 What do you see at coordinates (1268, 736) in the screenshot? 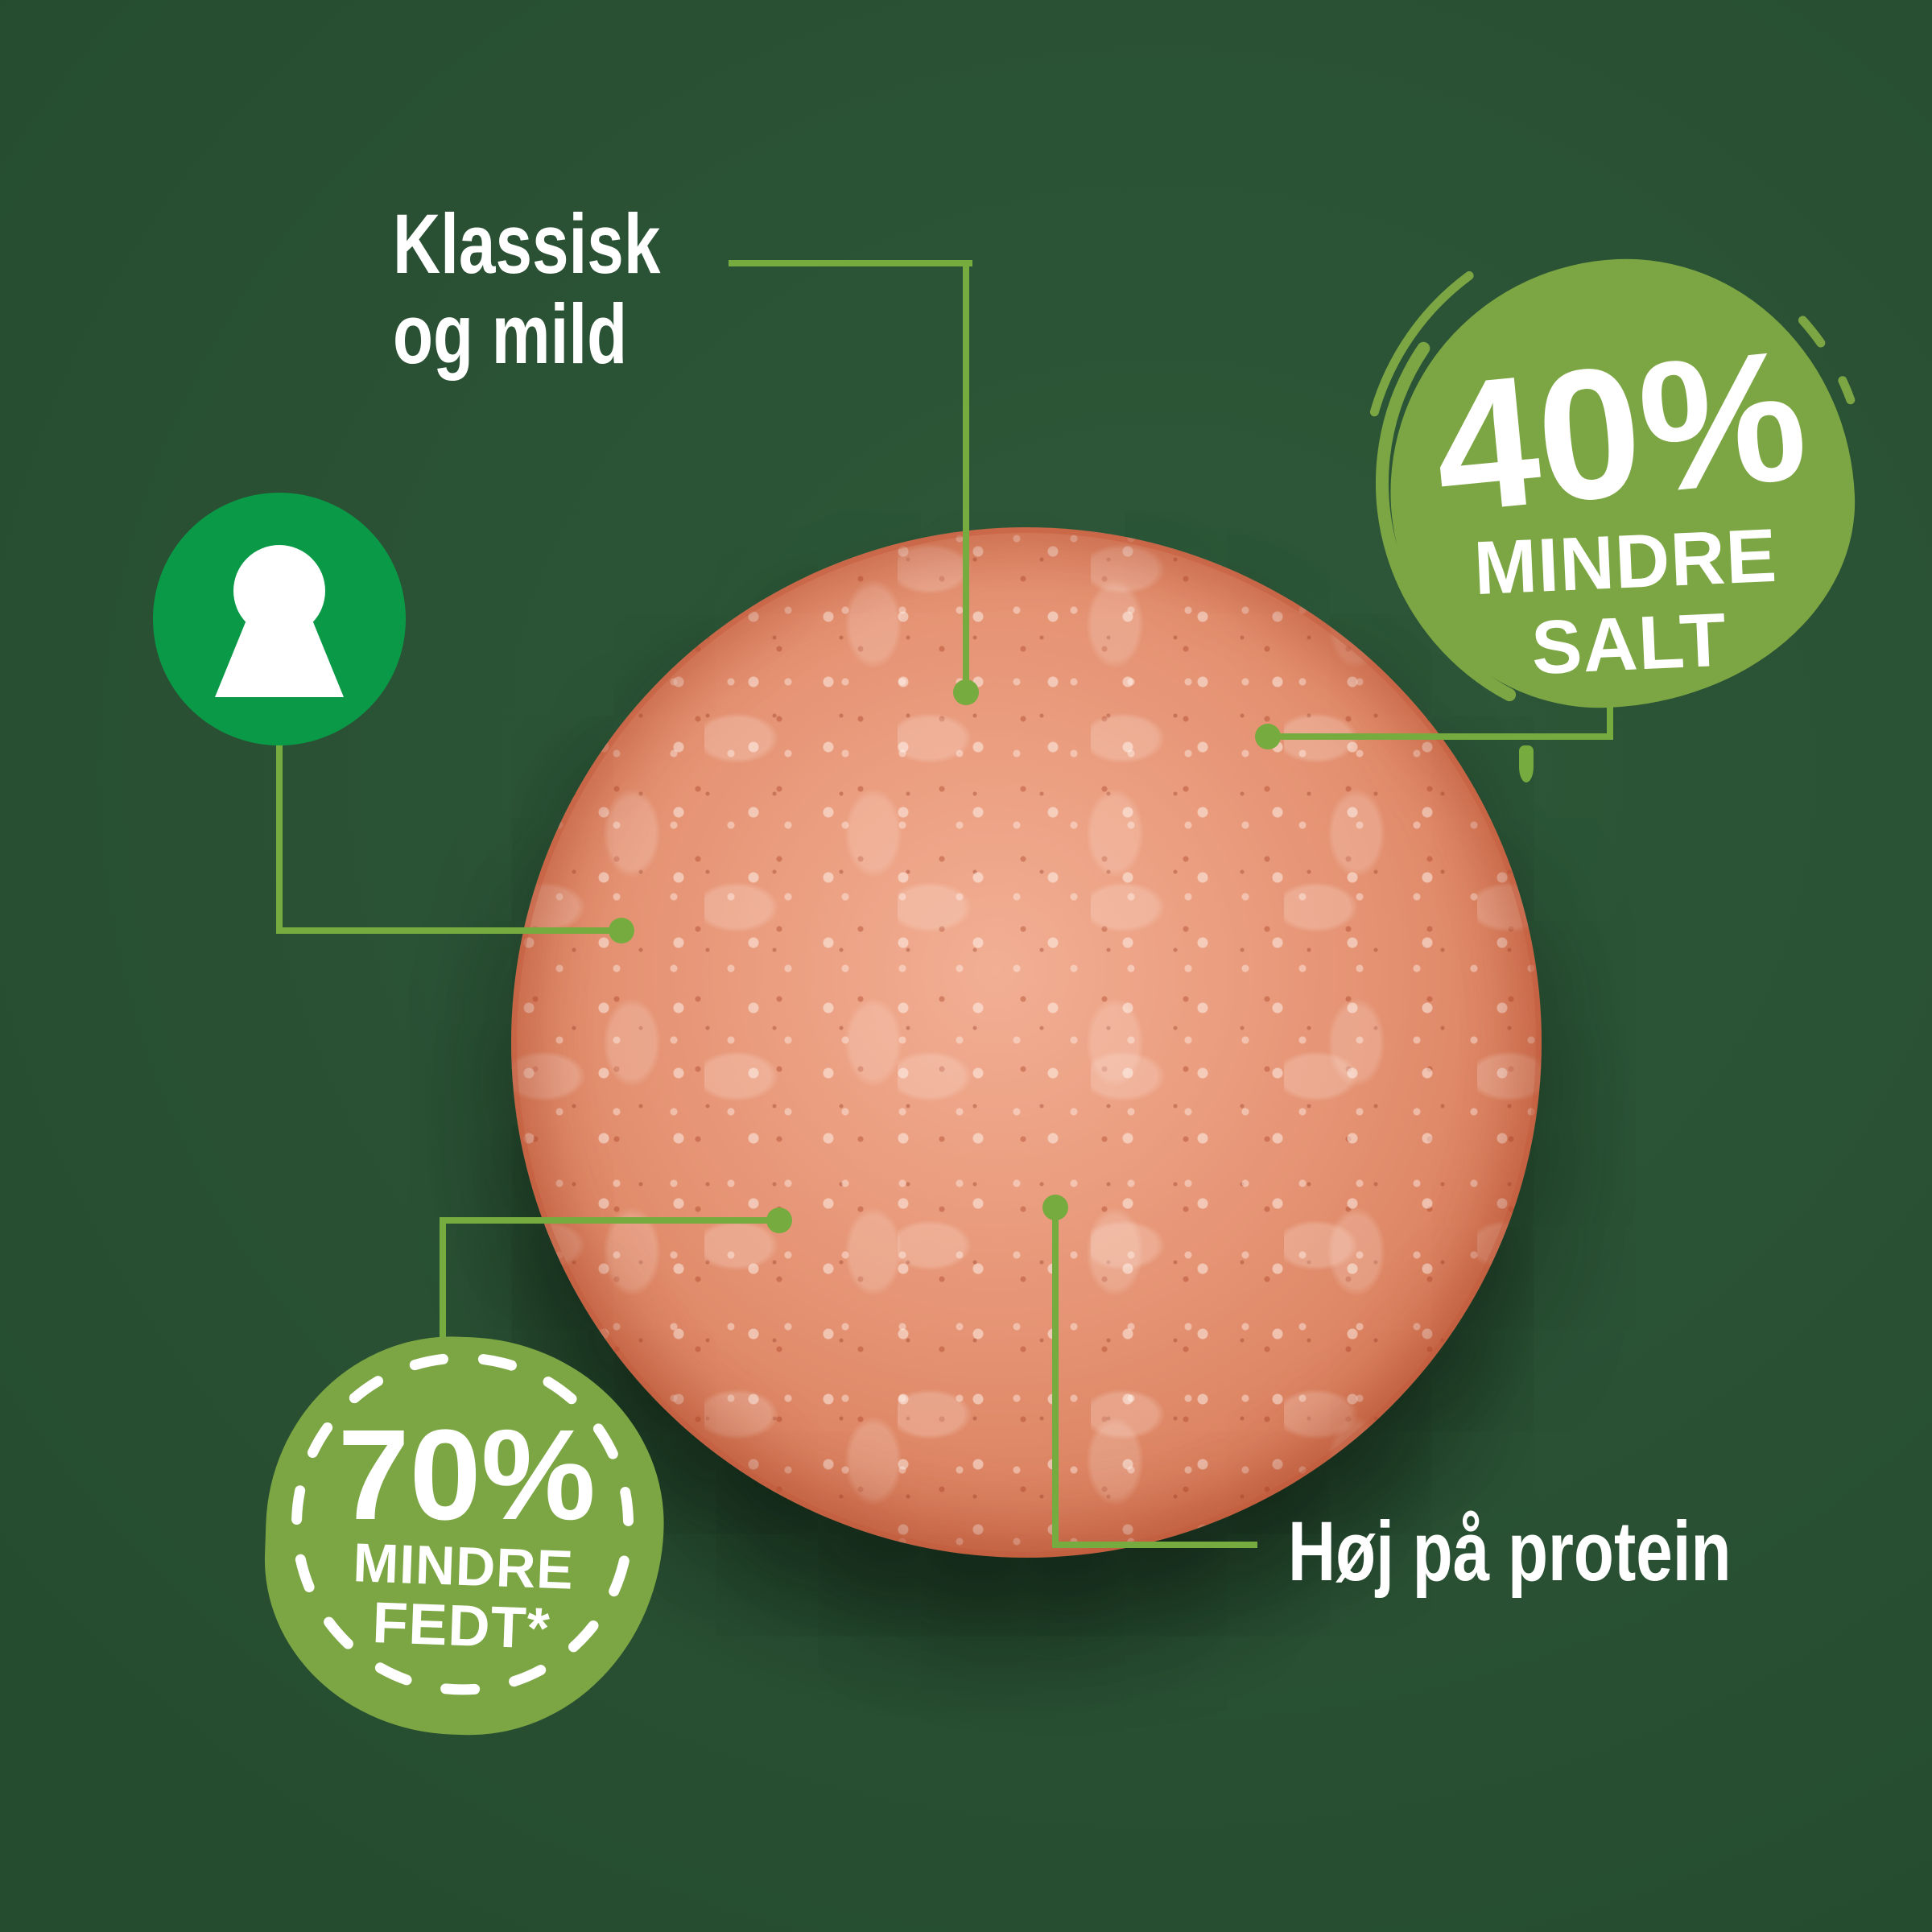
I see `callout-dot-salt` at bounding box center [1268, 736].